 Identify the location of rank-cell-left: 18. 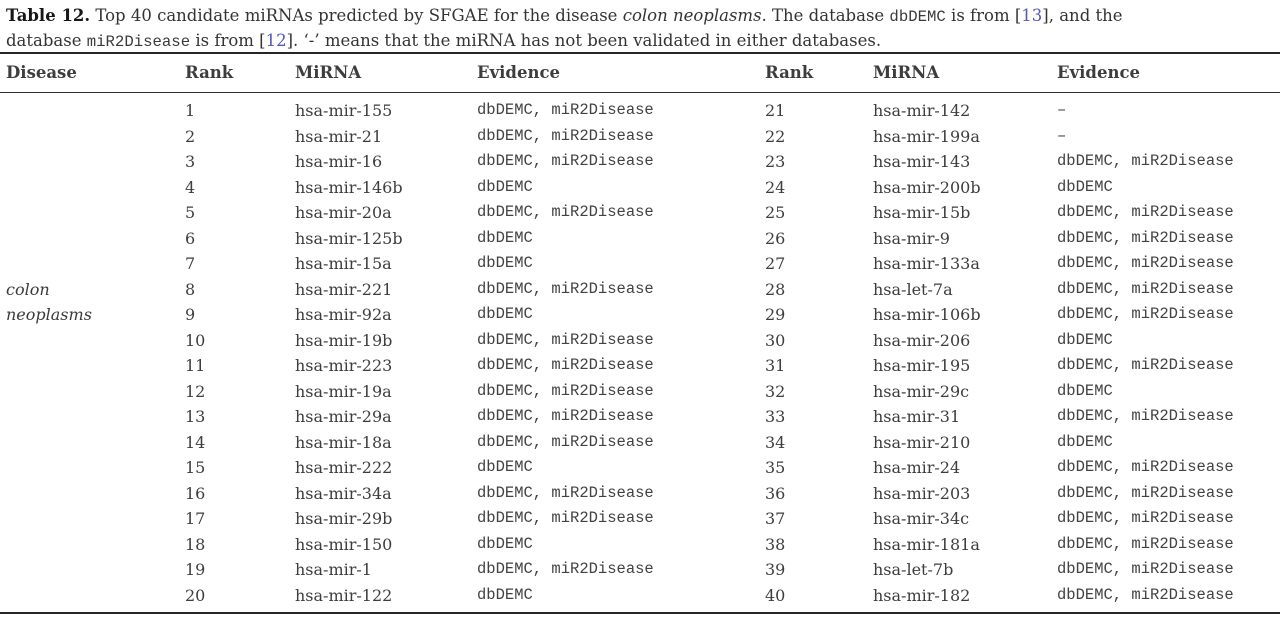
(195, 544).